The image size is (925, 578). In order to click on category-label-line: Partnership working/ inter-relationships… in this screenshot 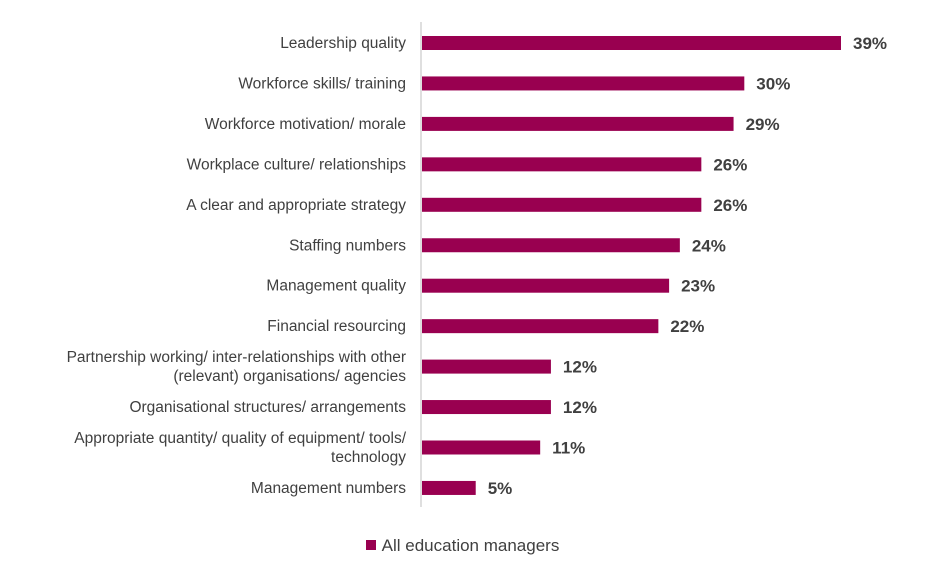, I will do `click(236, 357)`.